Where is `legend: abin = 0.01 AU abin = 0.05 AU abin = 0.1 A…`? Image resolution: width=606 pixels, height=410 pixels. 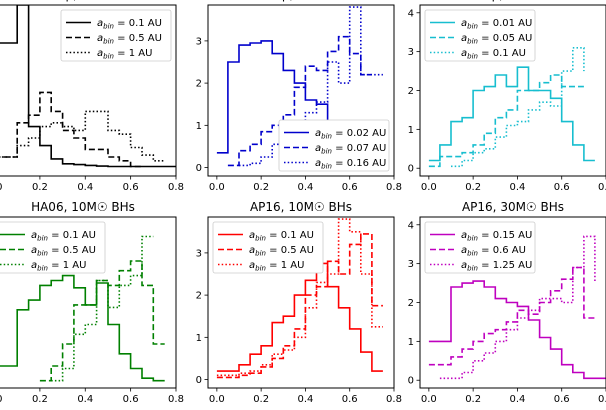 legend: abin = 0.01 AU abin = 0.05 AU abin = 0.1 A… is located at coordinates (480, 35).